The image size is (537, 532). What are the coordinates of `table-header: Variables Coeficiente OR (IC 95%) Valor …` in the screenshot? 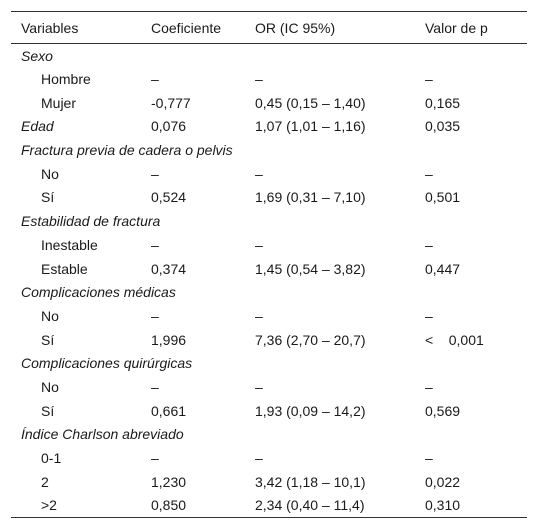 It's located at (269, 27).